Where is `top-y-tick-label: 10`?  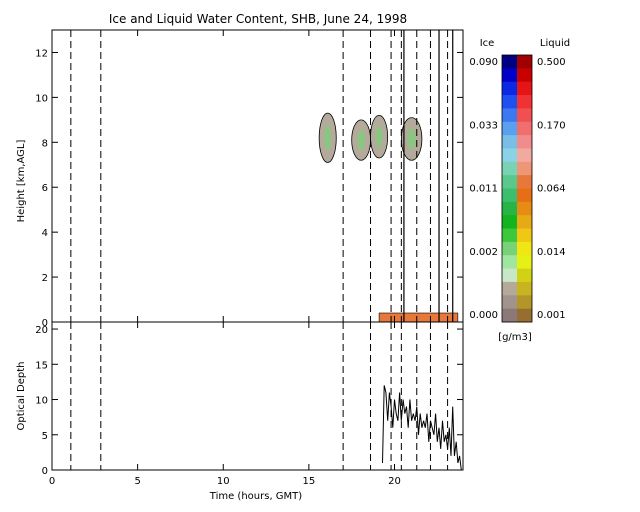
top-y-tick-label: 10 is located at coordinates (41, 98).